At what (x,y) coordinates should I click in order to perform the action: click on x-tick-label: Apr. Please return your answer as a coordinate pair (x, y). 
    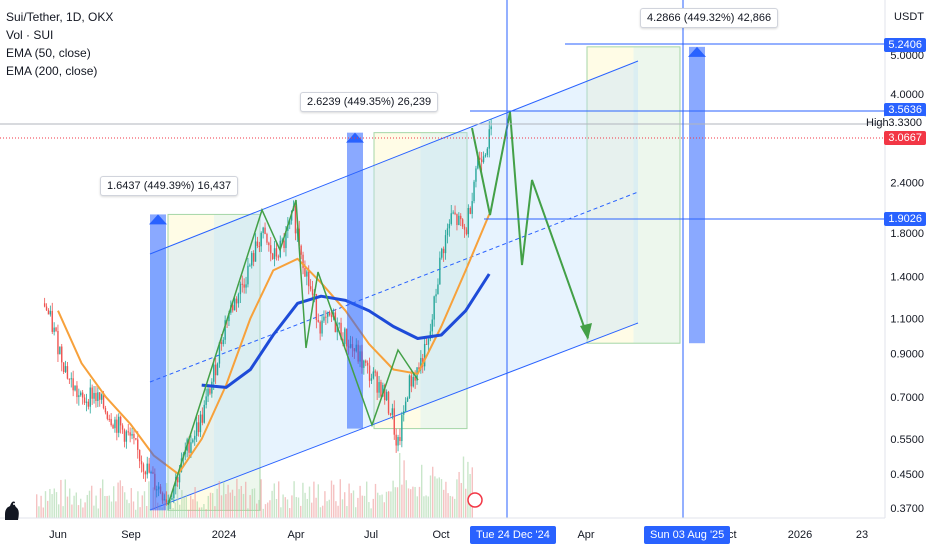
    Looking at the image, I should click on (295, 535).